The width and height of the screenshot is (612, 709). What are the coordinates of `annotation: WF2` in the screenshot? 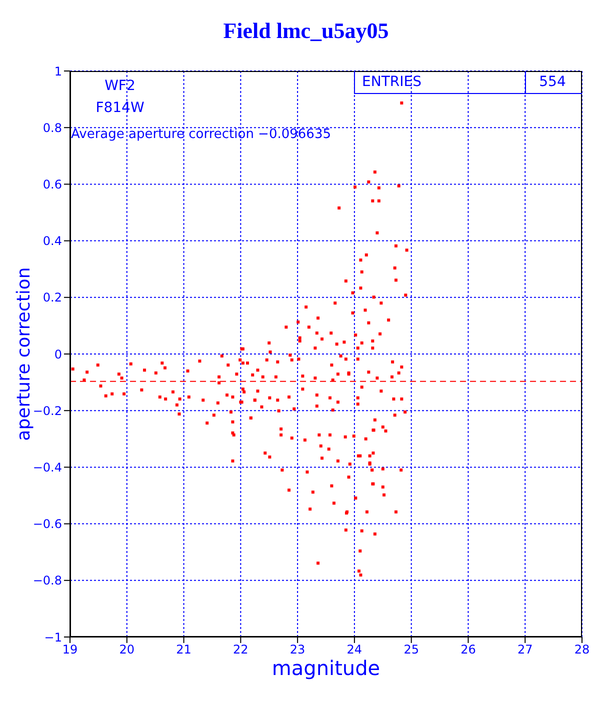 It's located at (120, 86).